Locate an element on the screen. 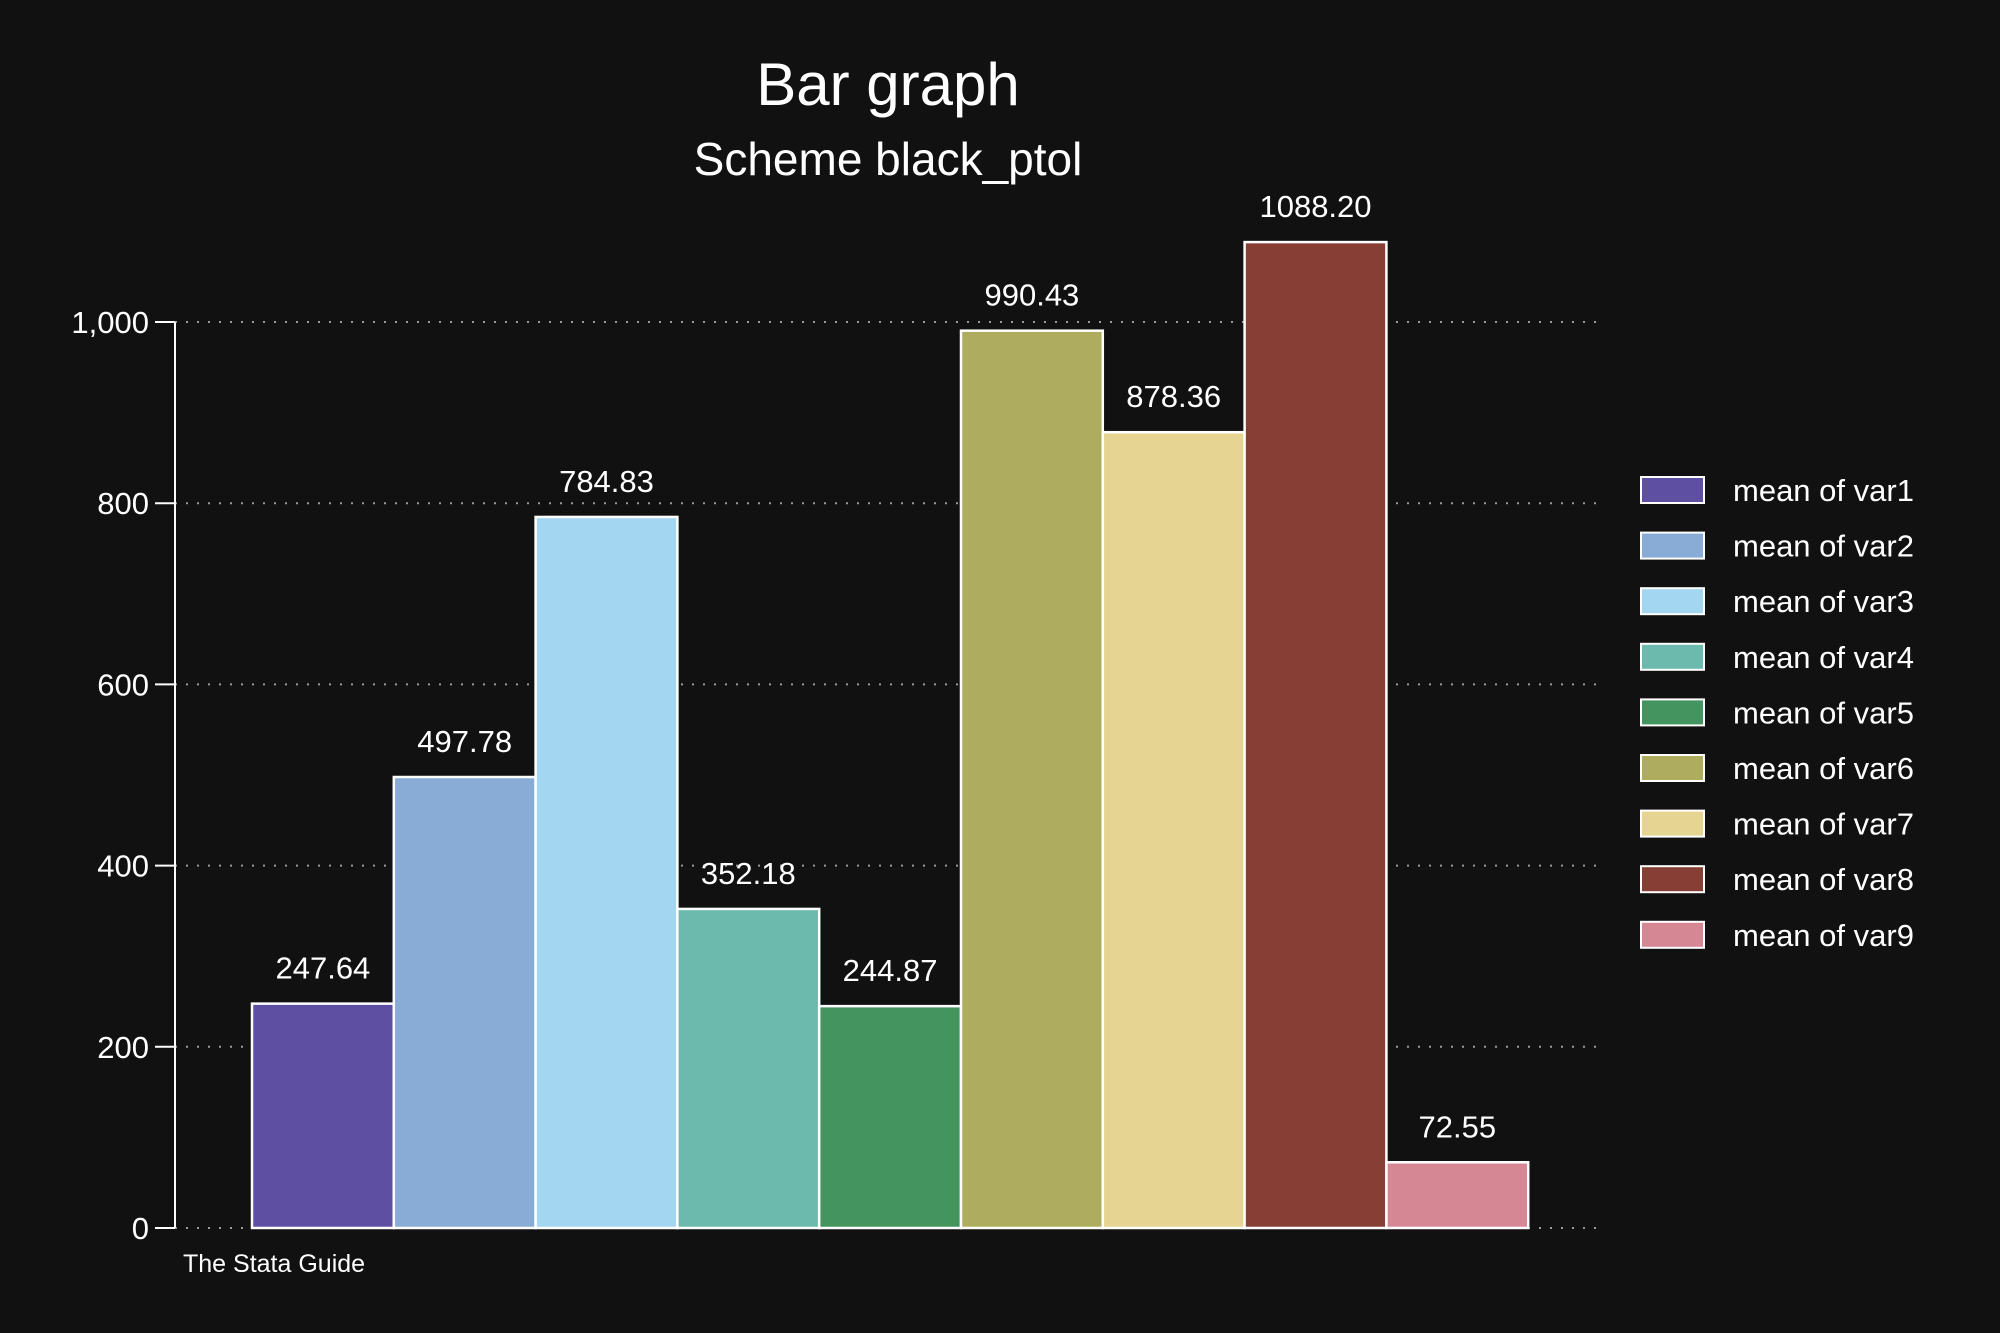  legend-label: mean of var6 is located at coordinates (1823, 768).